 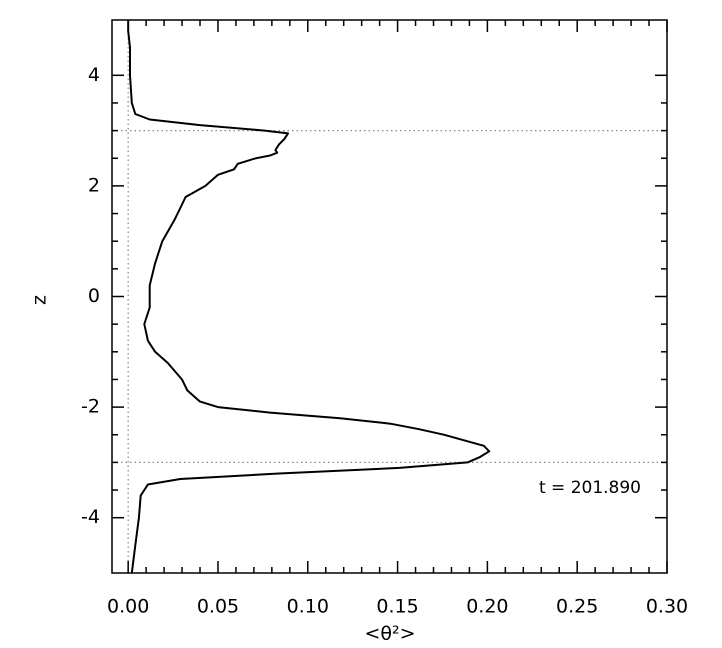 What do you see at coordinates (94, 75) in the screenshot?
I see `y-tick-label: 4` at bounding box center [94, 75].